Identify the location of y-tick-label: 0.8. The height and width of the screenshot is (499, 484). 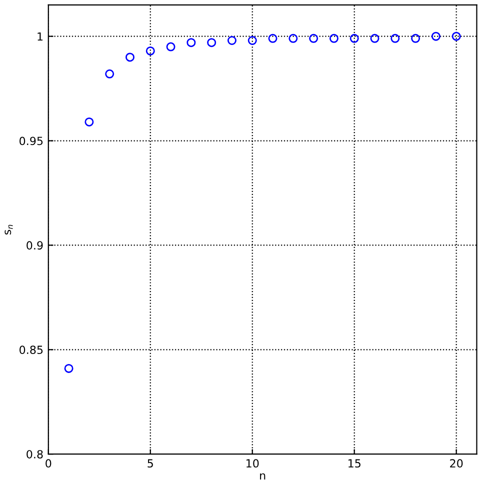
(34, 454).